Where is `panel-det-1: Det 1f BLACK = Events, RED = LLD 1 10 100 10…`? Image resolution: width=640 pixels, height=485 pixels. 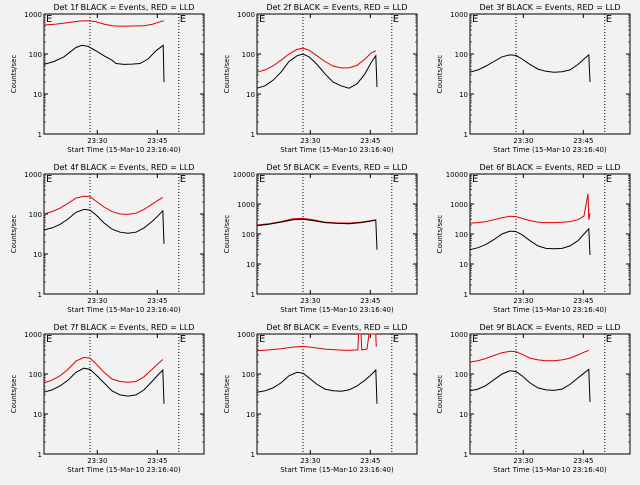
panel-det-1: Det 1f BLACK = Events, RED = LLD 1 10 100 10… is located at coordinates (107, 78).